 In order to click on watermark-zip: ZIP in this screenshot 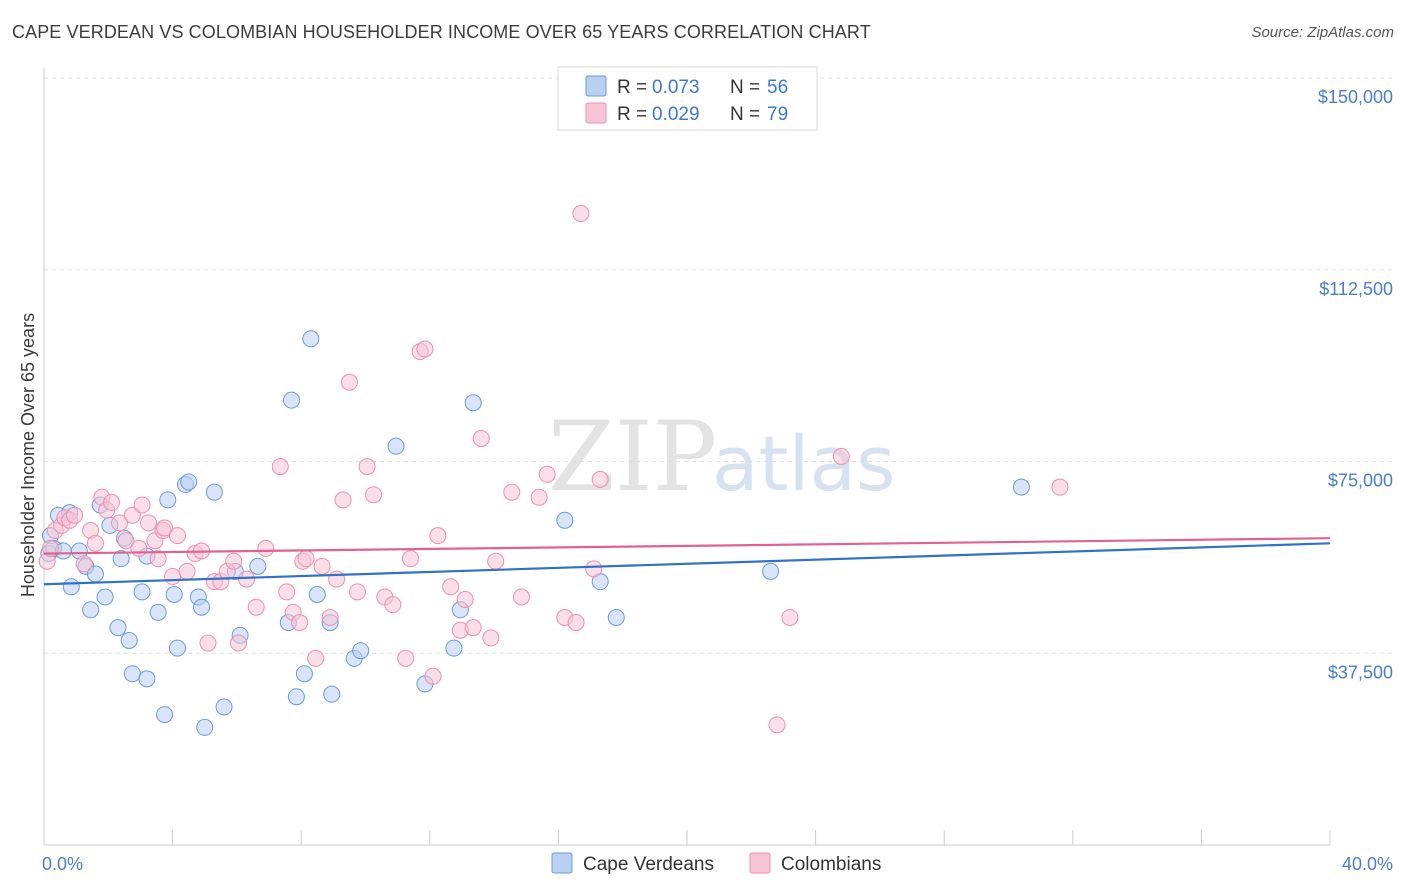, I will do `click(632, 457)`.